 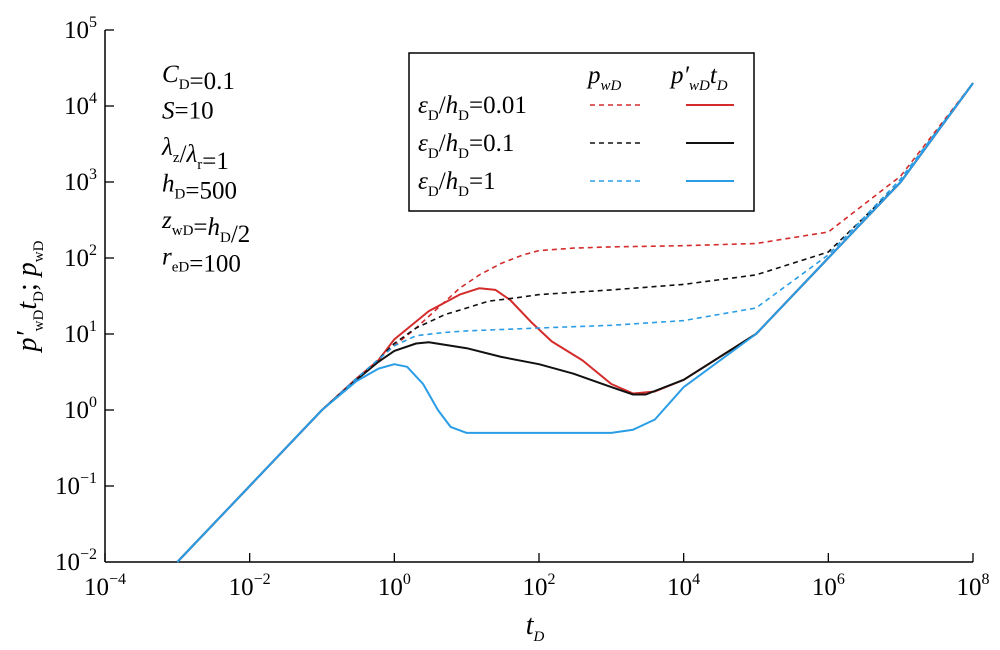 I want to click on y-tick-label: 10¹, so click(x=80, y=333).